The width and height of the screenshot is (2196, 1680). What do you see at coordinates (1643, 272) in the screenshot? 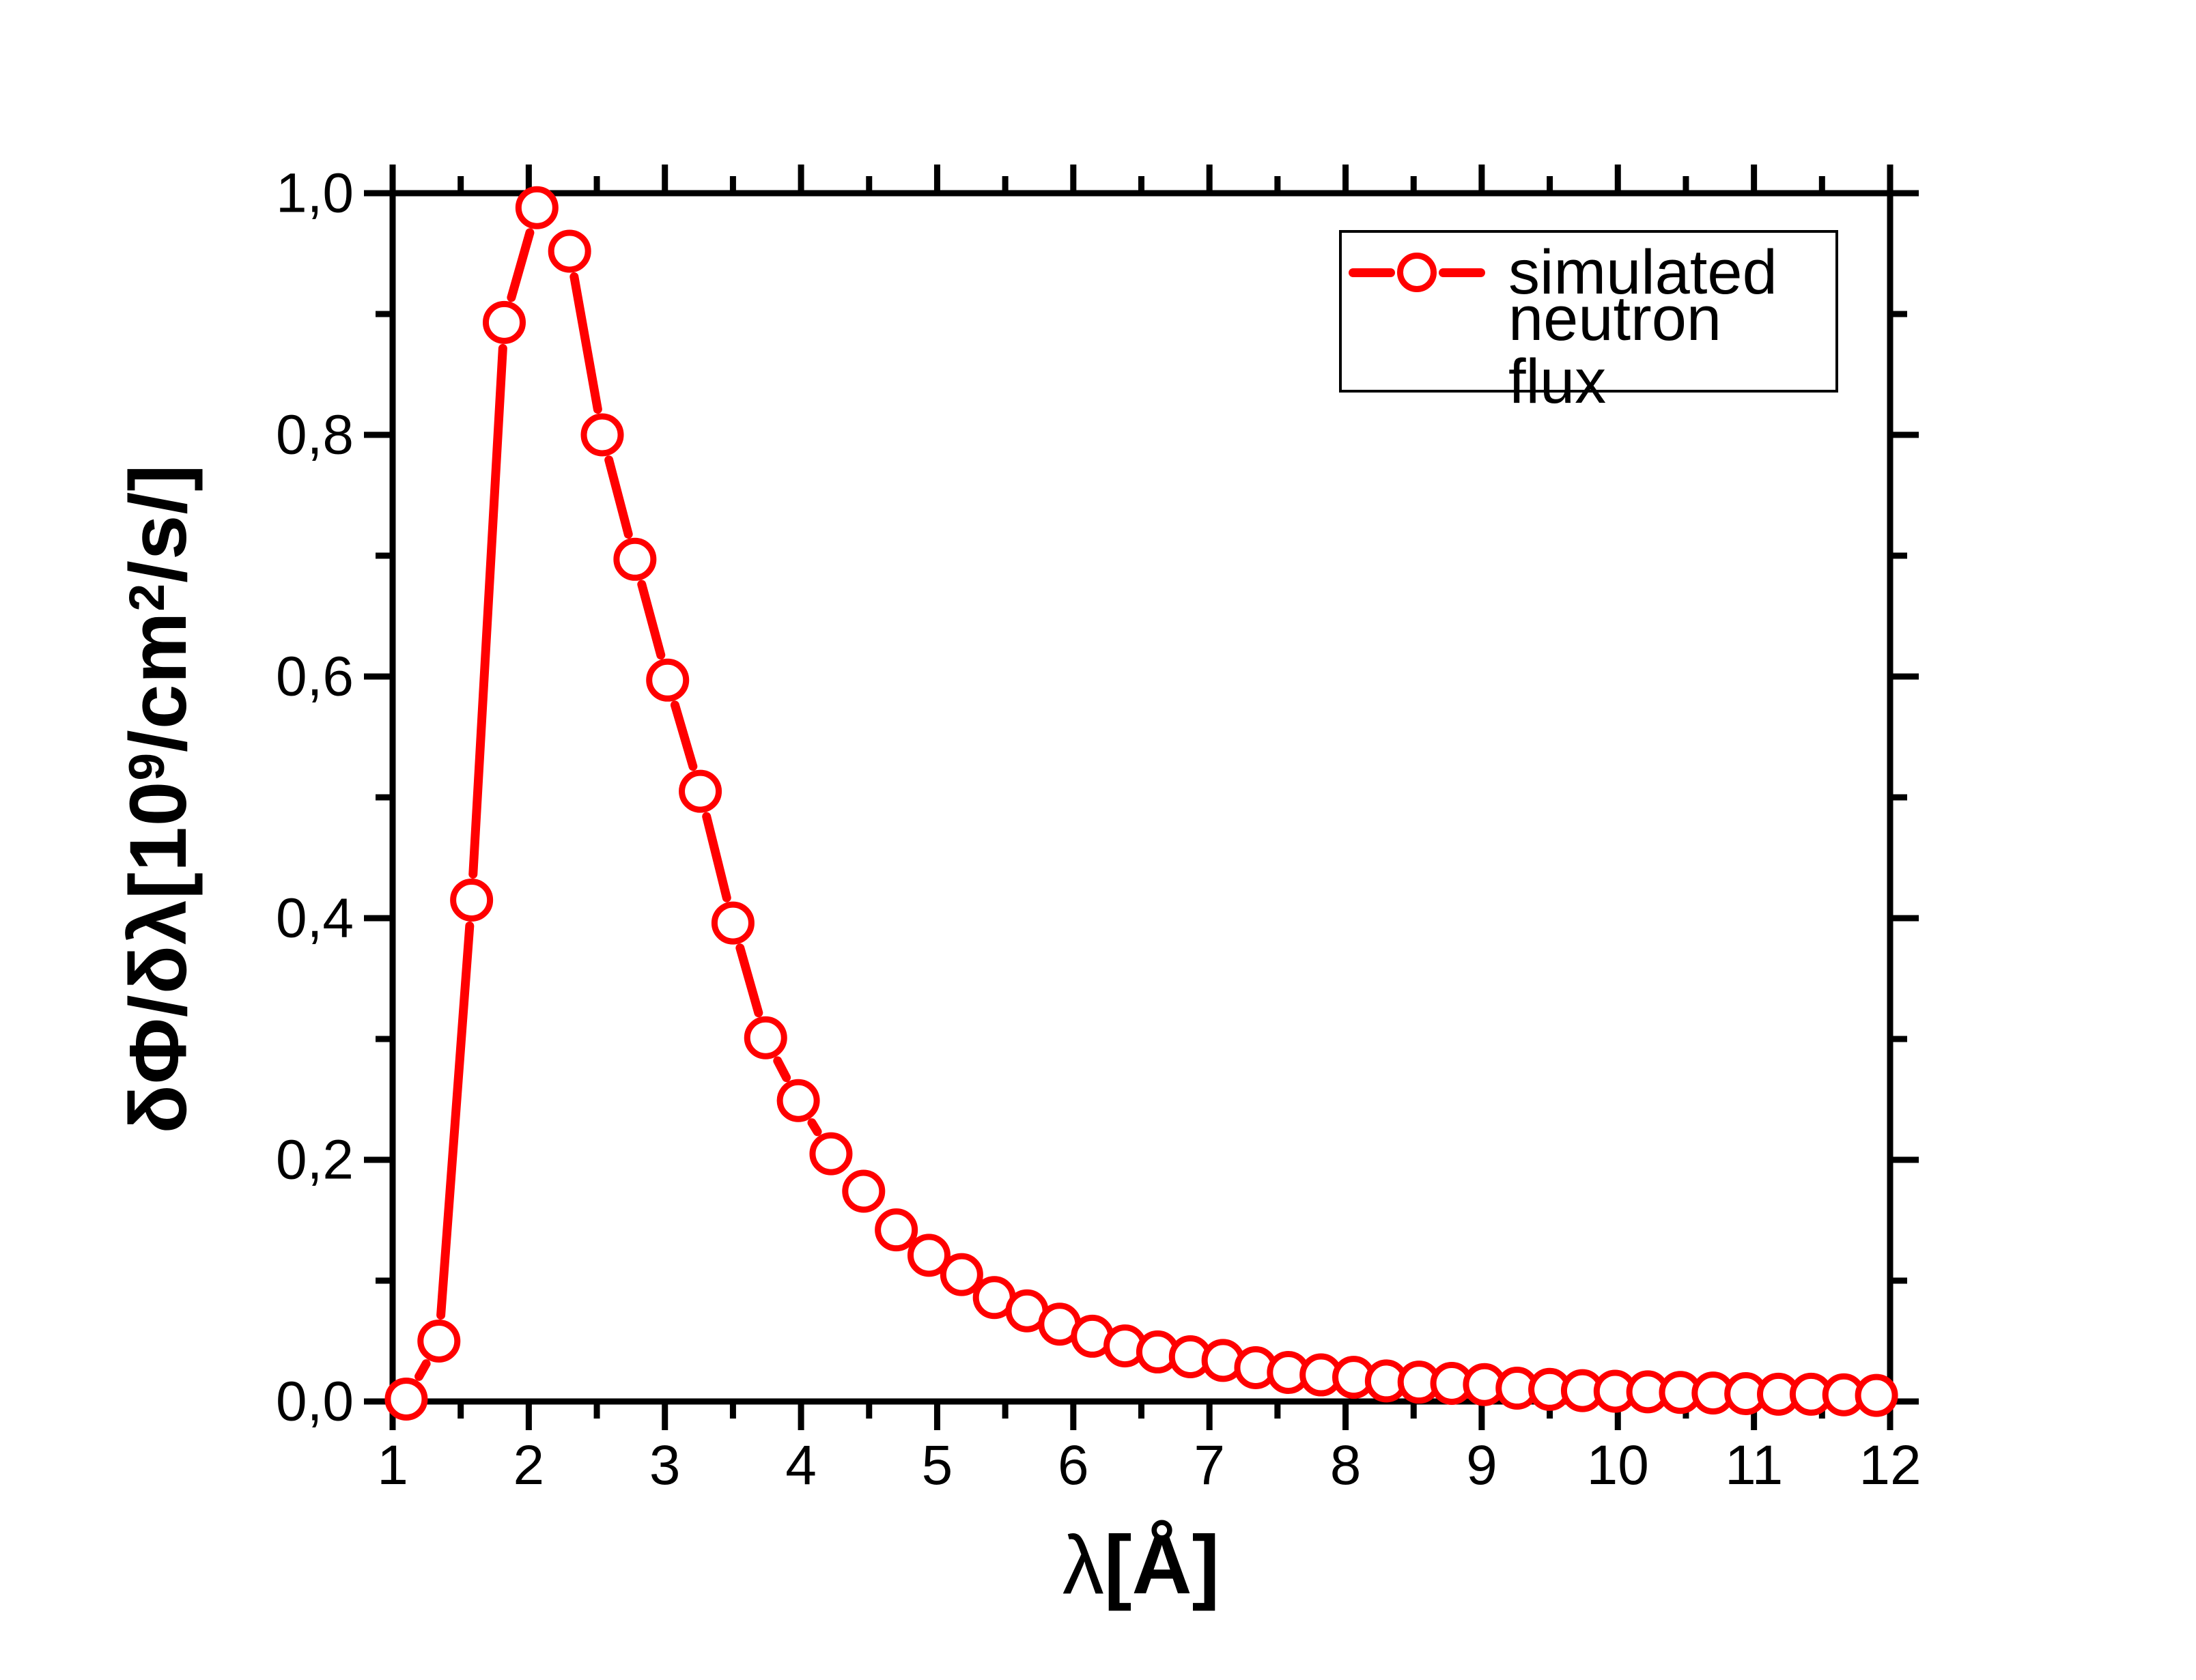
I see `legend-label-line1: simulated` at bounding box center [1643, 272].